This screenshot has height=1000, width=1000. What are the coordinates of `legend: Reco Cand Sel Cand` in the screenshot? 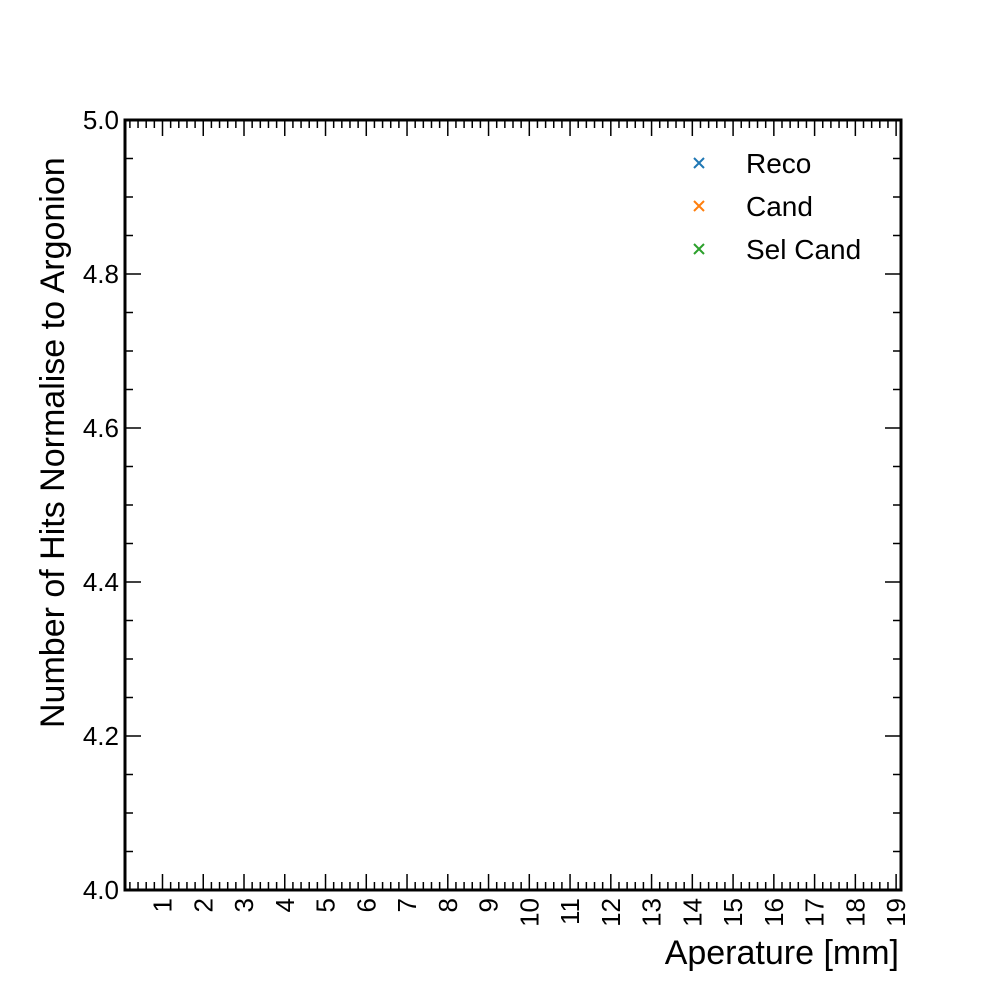 It's located at (777, 206).